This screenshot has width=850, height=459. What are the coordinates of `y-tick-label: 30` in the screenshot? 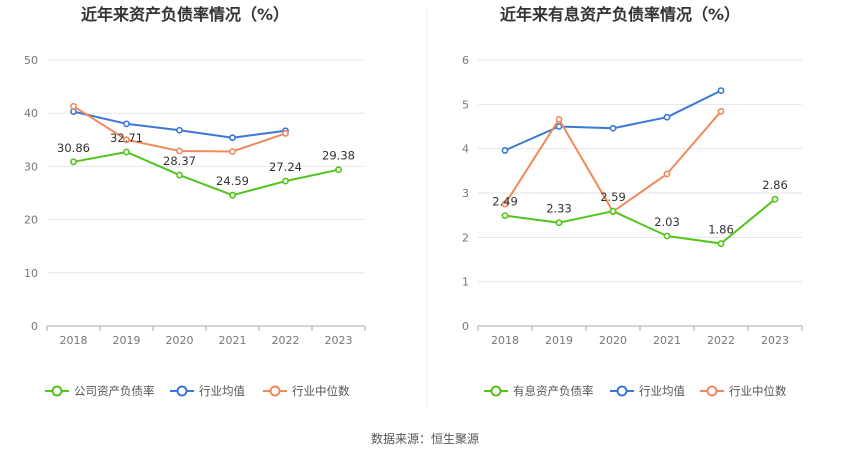 It's located at (31, 166).